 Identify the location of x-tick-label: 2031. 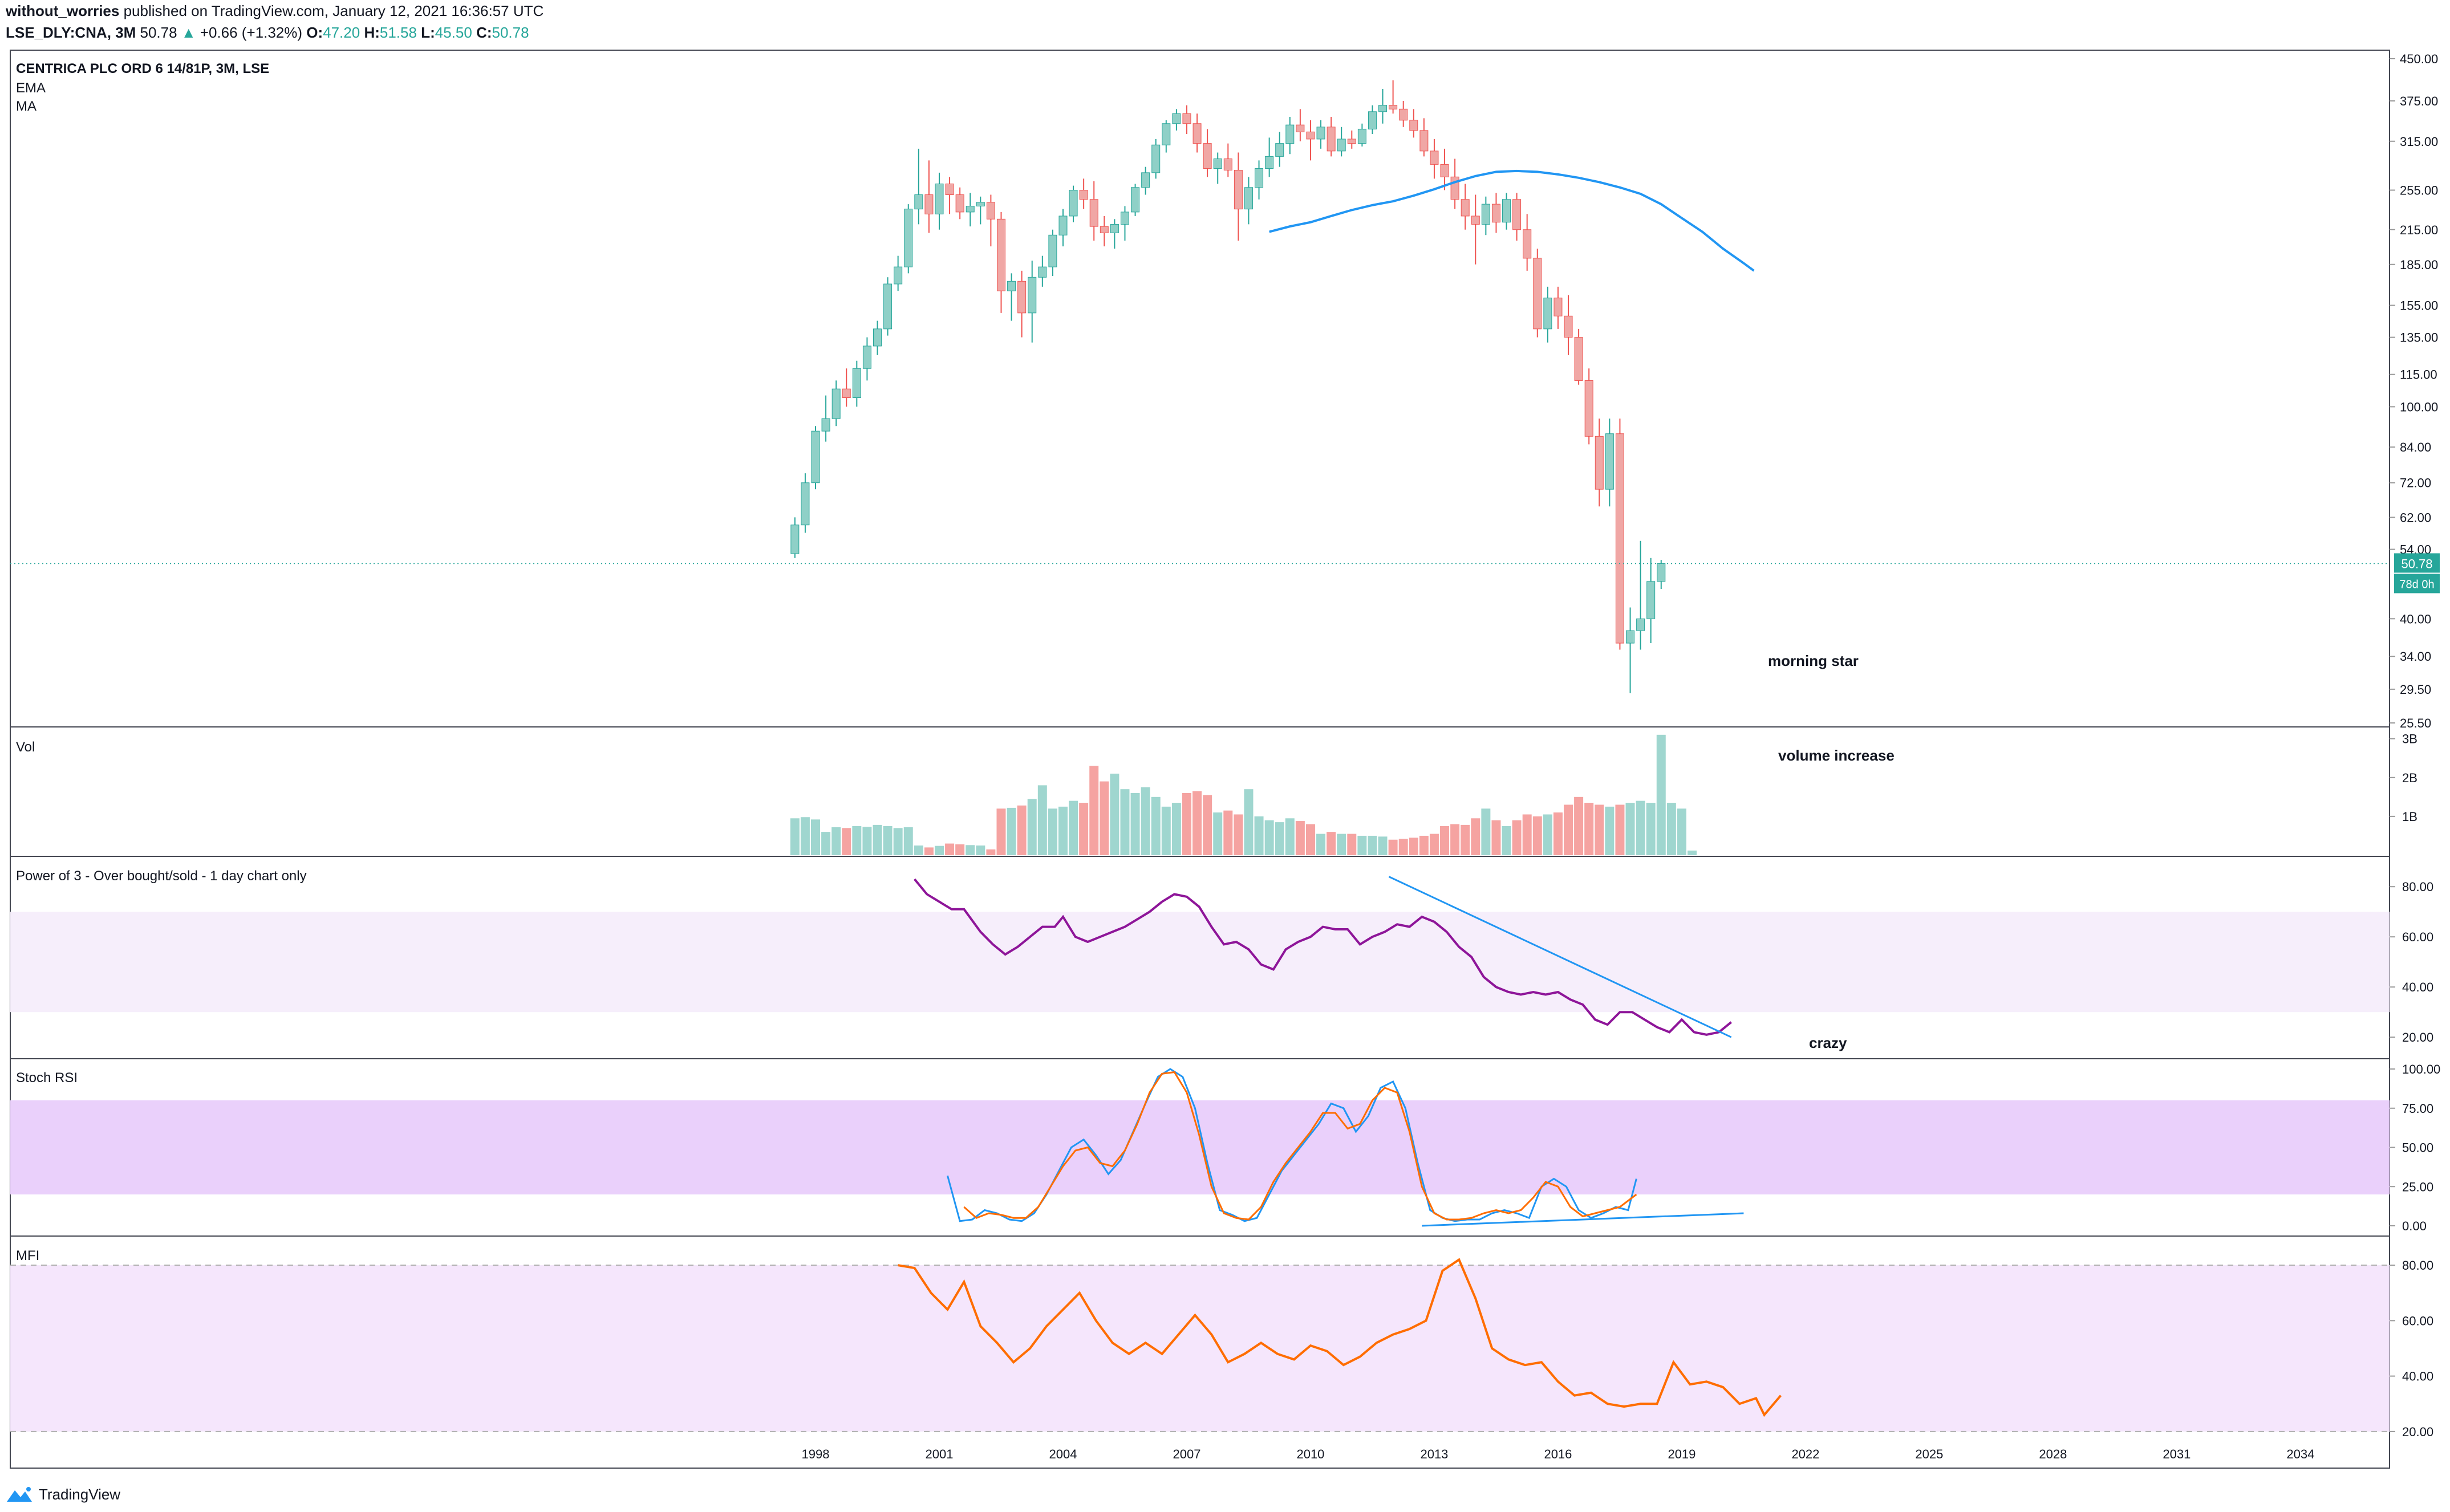
(2177, 1454).